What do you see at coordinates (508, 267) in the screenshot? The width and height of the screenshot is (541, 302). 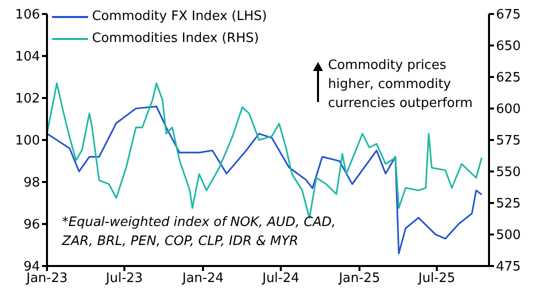 I see `y2-tick-label: 475` at bounding box center [508, 267].